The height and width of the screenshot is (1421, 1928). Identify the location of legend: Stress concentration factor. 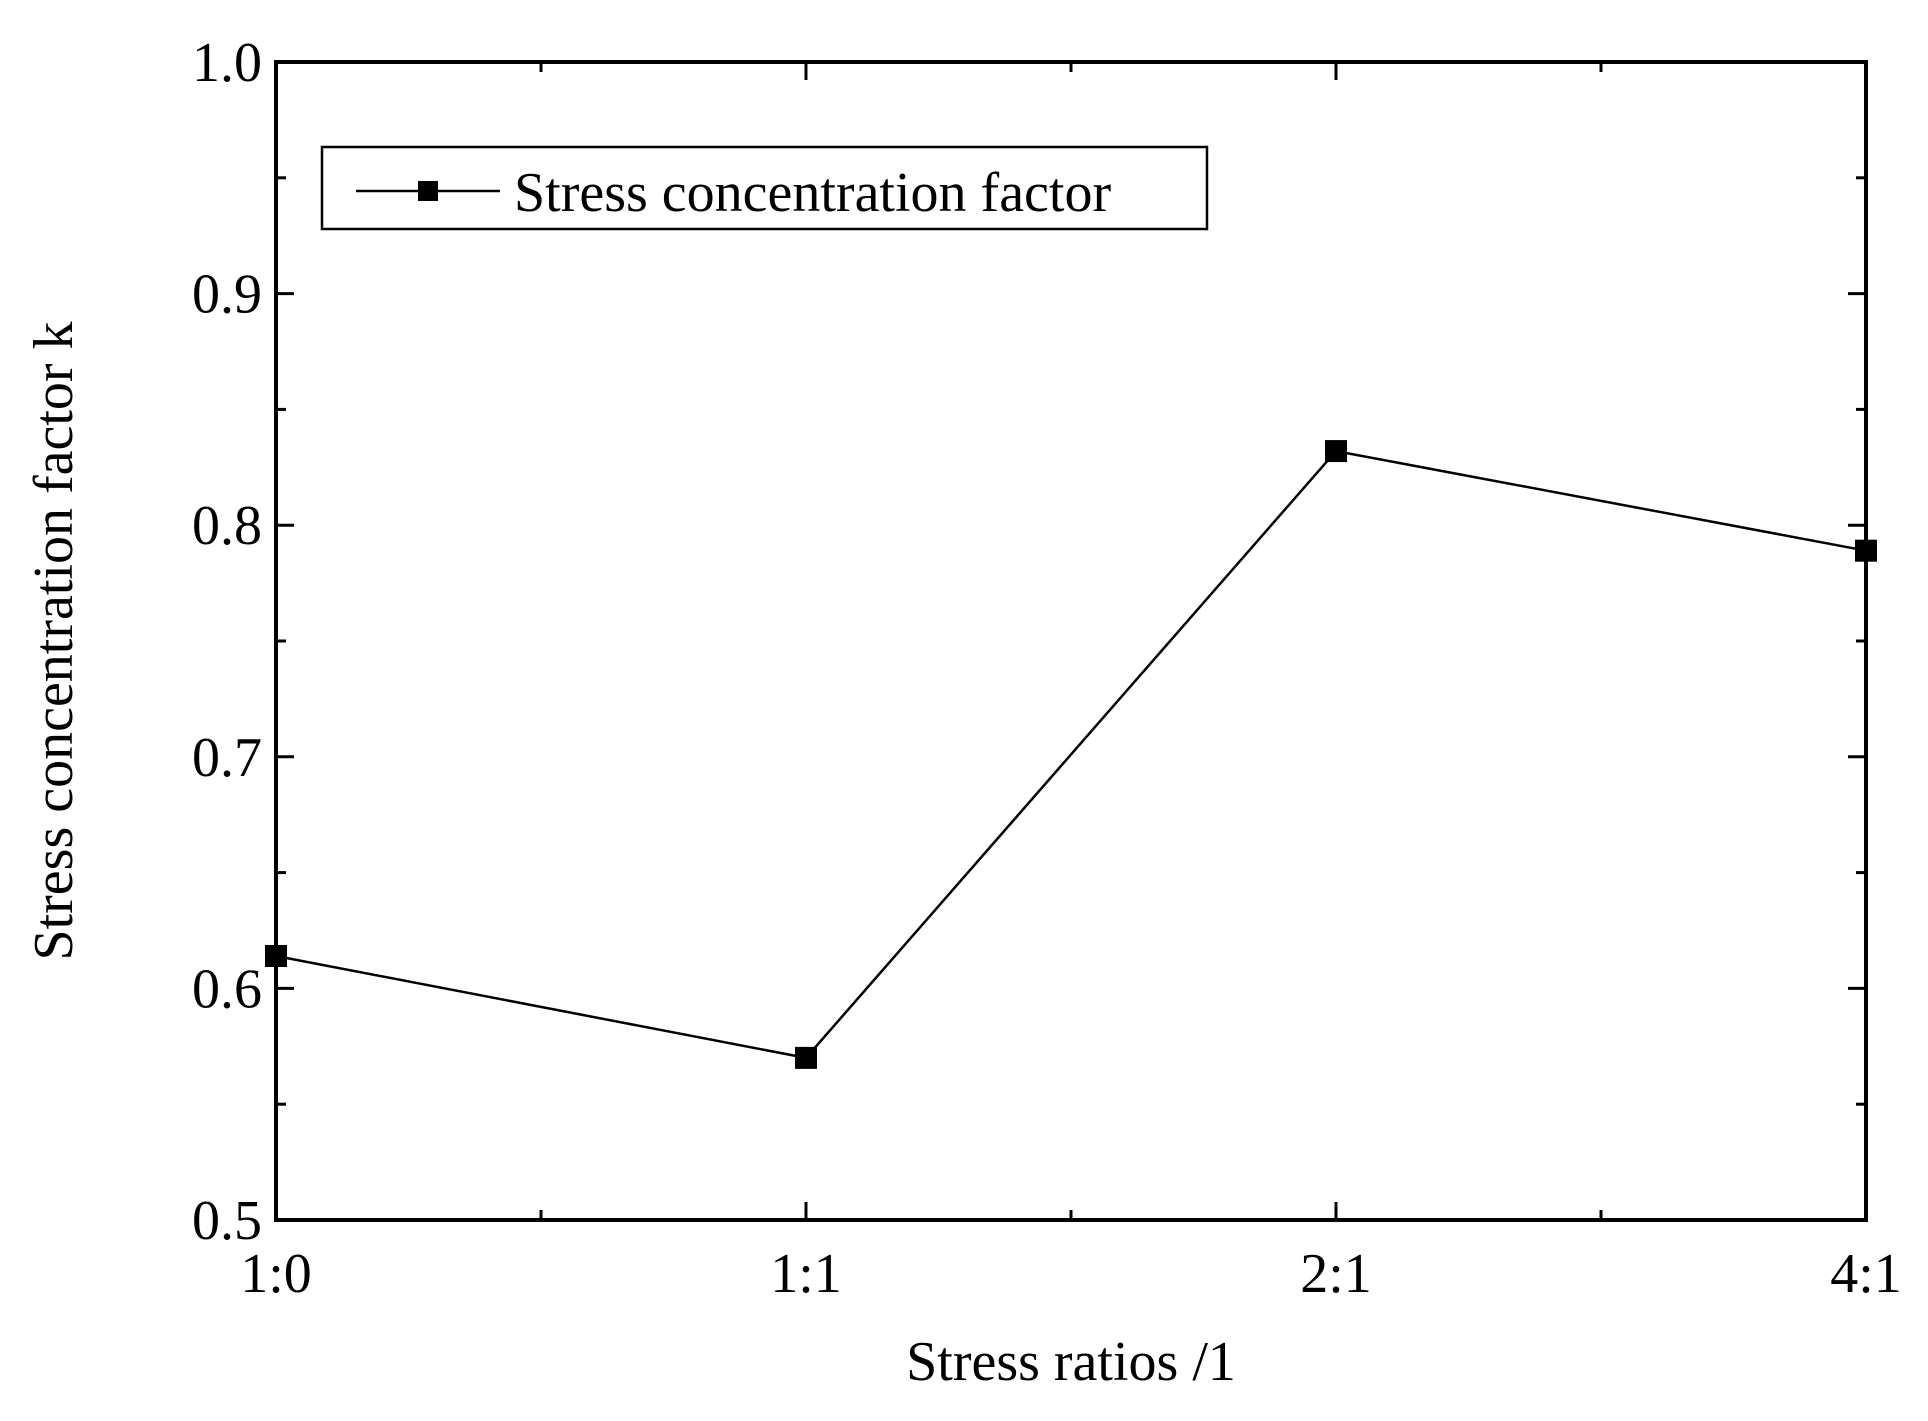
(764, 188).